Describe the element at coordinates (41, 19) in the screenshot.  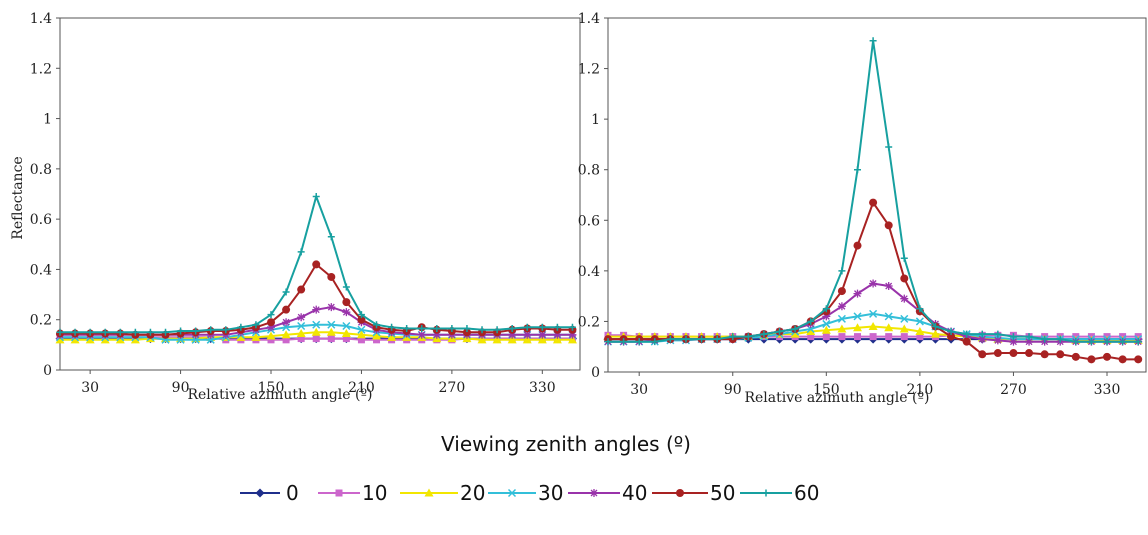
I see `y-tick-label: 1.4` at that location.